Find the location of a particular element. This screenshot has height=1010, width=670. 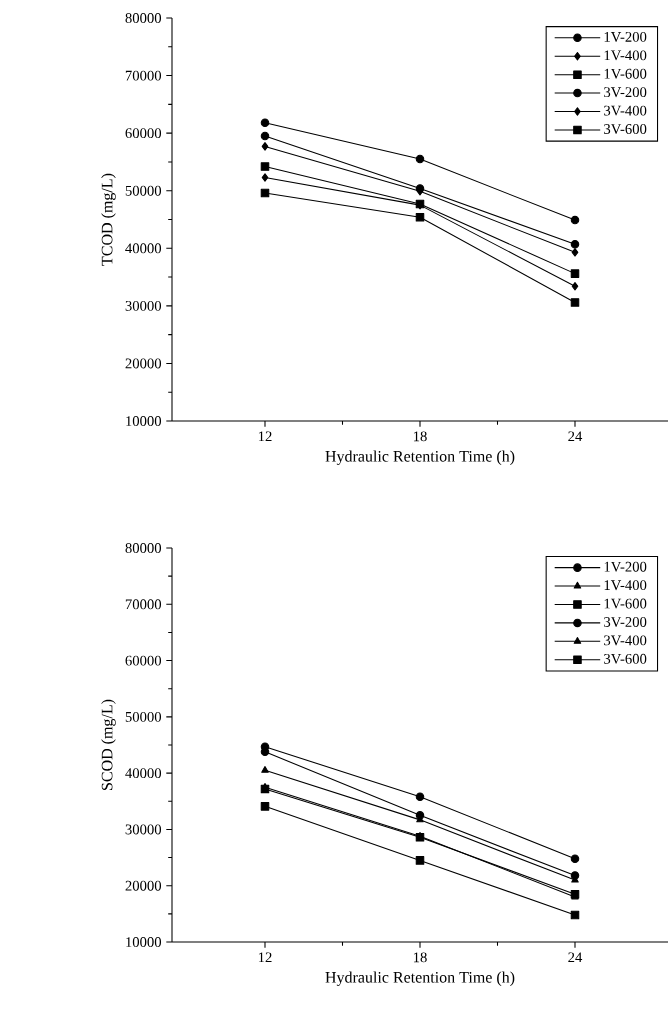

y-axis-title: TCOD (mg/L) is located at coordinates (108, 219).